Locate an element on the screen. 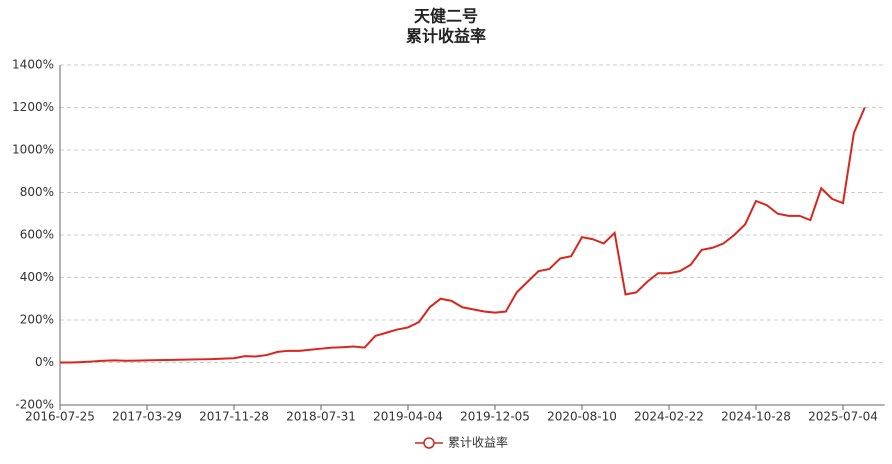  y-tick-label: 1000% is located at coordinates (33, 150).